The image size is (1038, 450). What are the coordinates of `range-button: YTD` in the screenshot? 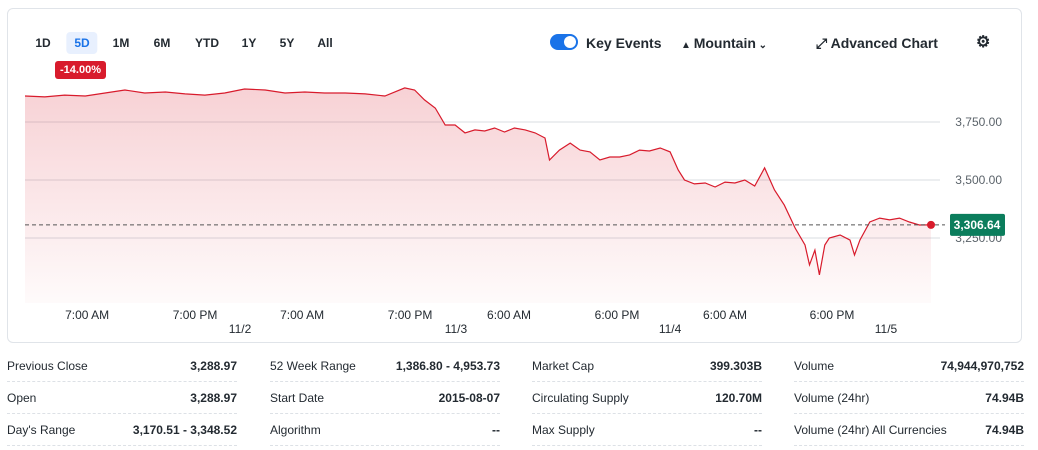 It's located at (207, 43).